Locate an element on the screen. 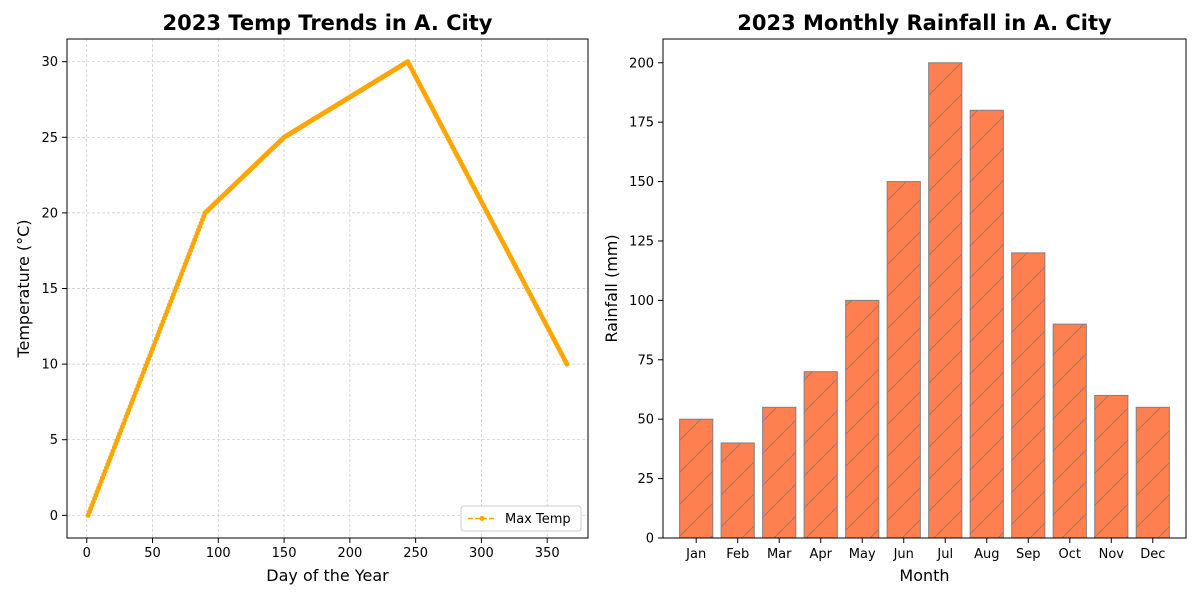 The width and height of the screenshot is (1200, 600). rainfall-x-tick-label: Aug is located at coordinates (986, 554).